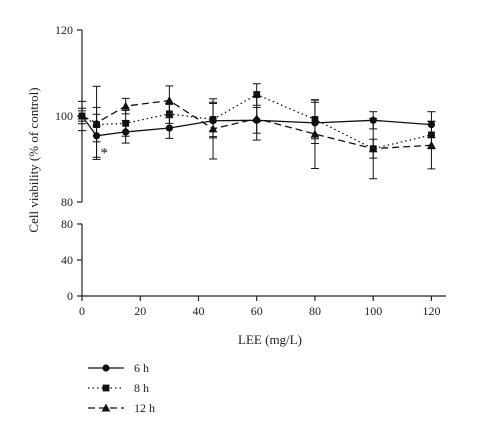 The height and width of the screenshot is (436, 500). Describe the element at coordinates (141, 368) in the screenshot. I see `legend-label: 6 h` at that location.